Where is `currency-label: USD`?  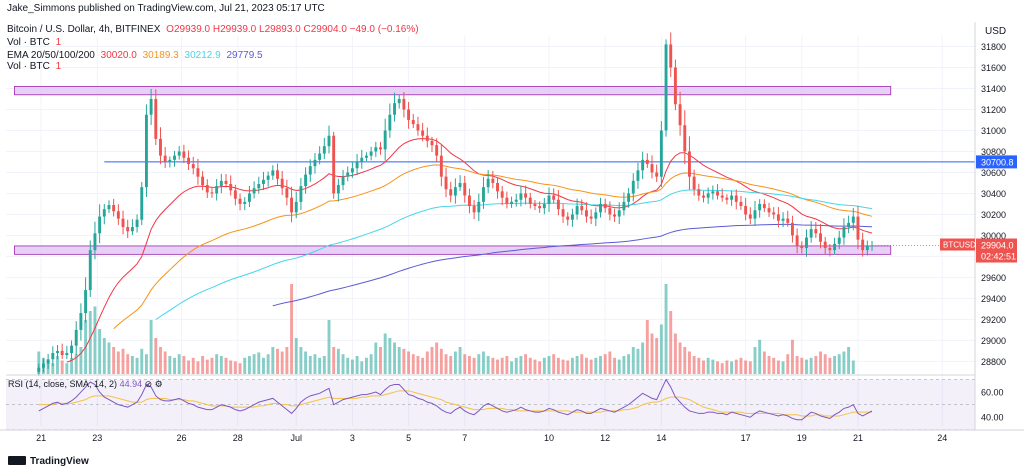
currency-label: USD is located at coordinates (996, 31).